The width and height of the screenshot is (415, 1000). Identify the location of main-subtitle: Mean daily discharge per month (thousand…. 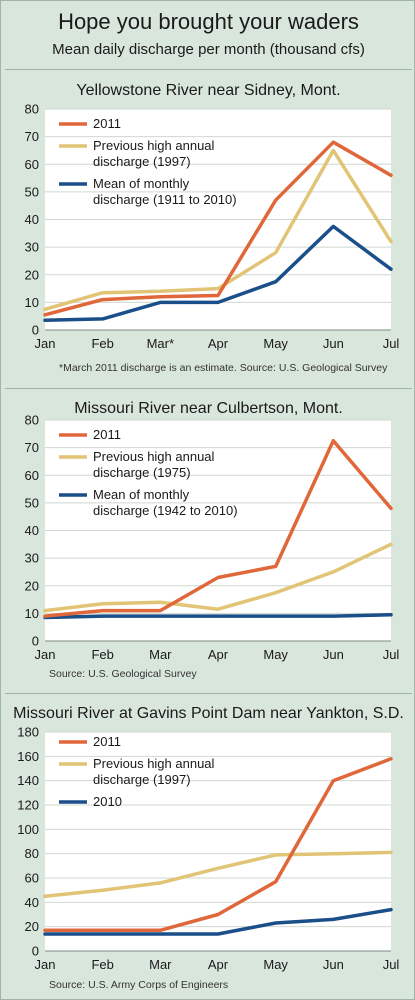
(208, 49).